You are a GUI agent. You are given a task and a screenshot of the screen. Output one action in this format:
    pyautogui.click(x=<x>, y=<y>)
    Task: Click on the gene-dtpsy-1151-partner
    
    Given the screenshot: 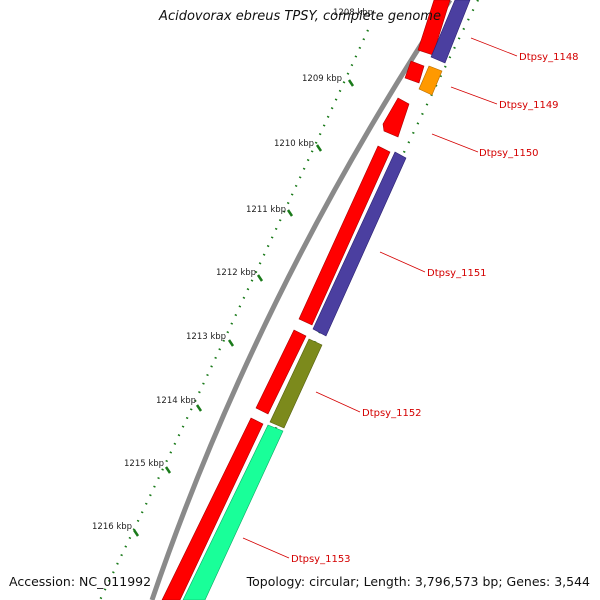 What is the action you would take?
    pyautogui.click(x=359, y=244)
    